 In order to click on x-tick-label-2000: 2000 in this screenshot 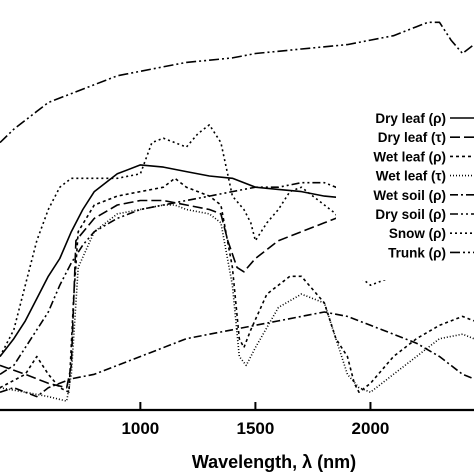, I will do `click(371, 428)`.